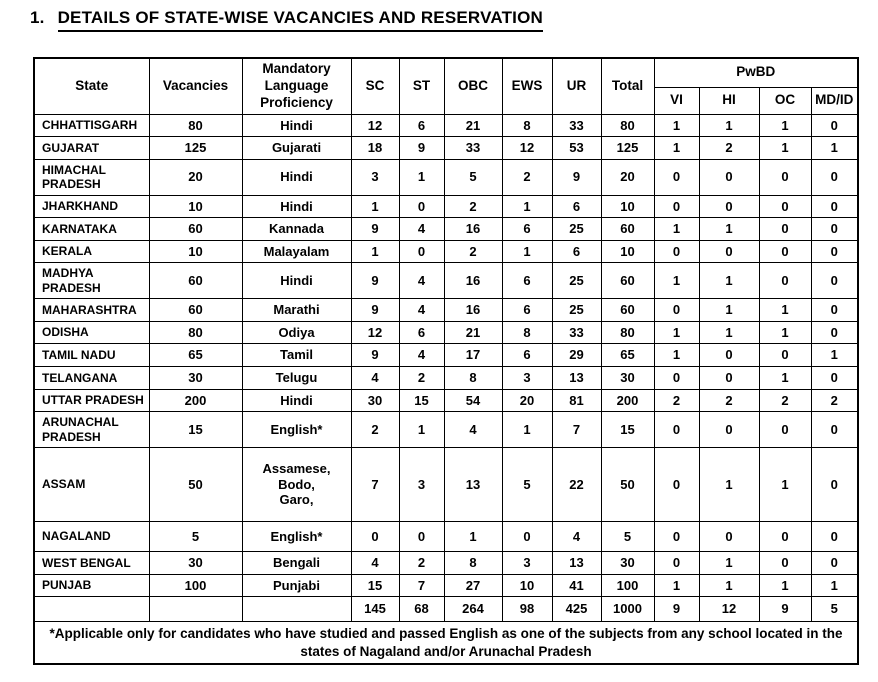 This screenshot has height=682, width=878. What do you see at coordinates (375, 86) in the screenshot?
I see `header-sc: SC` at bounding box center [375, 86].